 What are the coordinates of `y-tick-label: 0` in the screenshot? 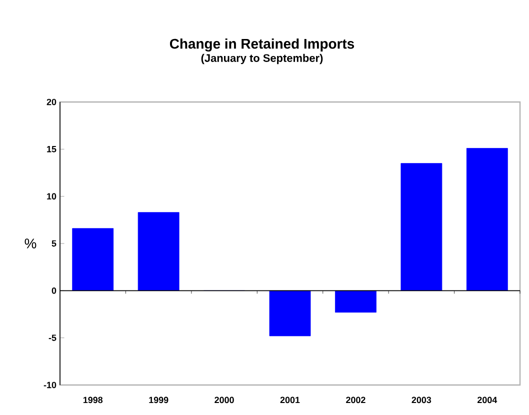 It's located at (54, 290).